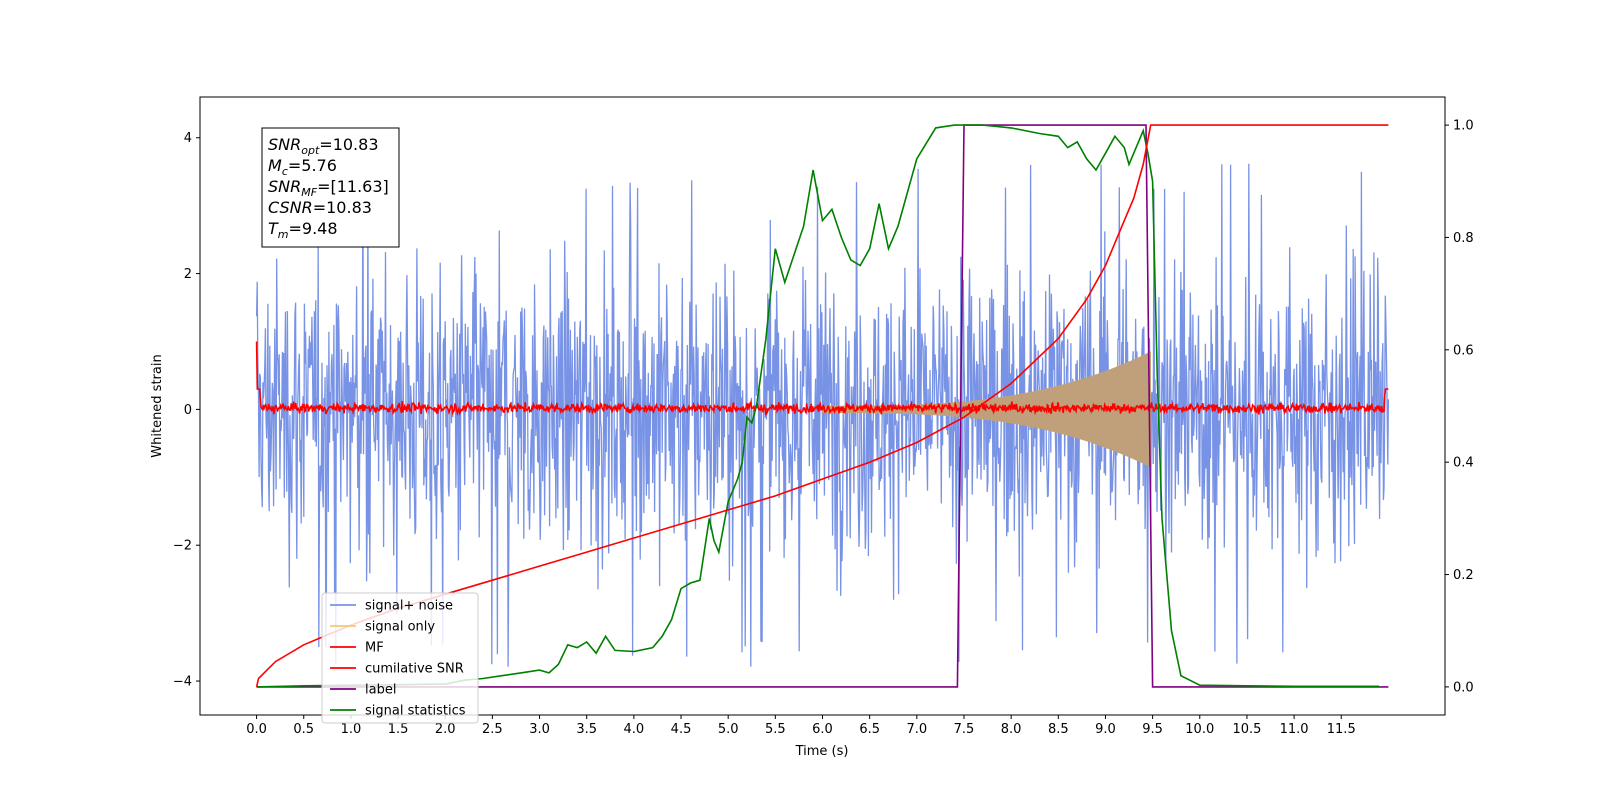 The image size is (1600, 800). What do you see at coordinates (182, 546) in the screenshot?
I see `y-left-tick-label: −2` at bounding box center [182, 546].